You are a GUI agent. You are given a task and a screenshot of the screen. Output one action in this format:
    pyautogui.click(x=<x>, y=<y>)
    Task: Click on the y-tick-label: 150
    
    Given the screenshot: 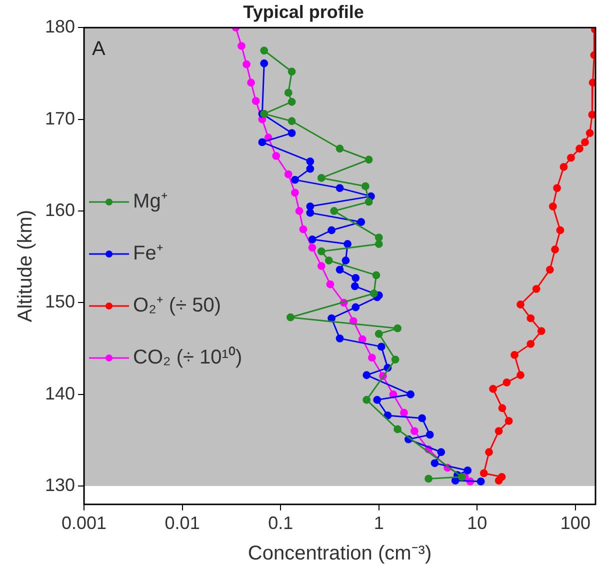 What is the action you would take?
    pyautogui.click(x=60, y=302)
    